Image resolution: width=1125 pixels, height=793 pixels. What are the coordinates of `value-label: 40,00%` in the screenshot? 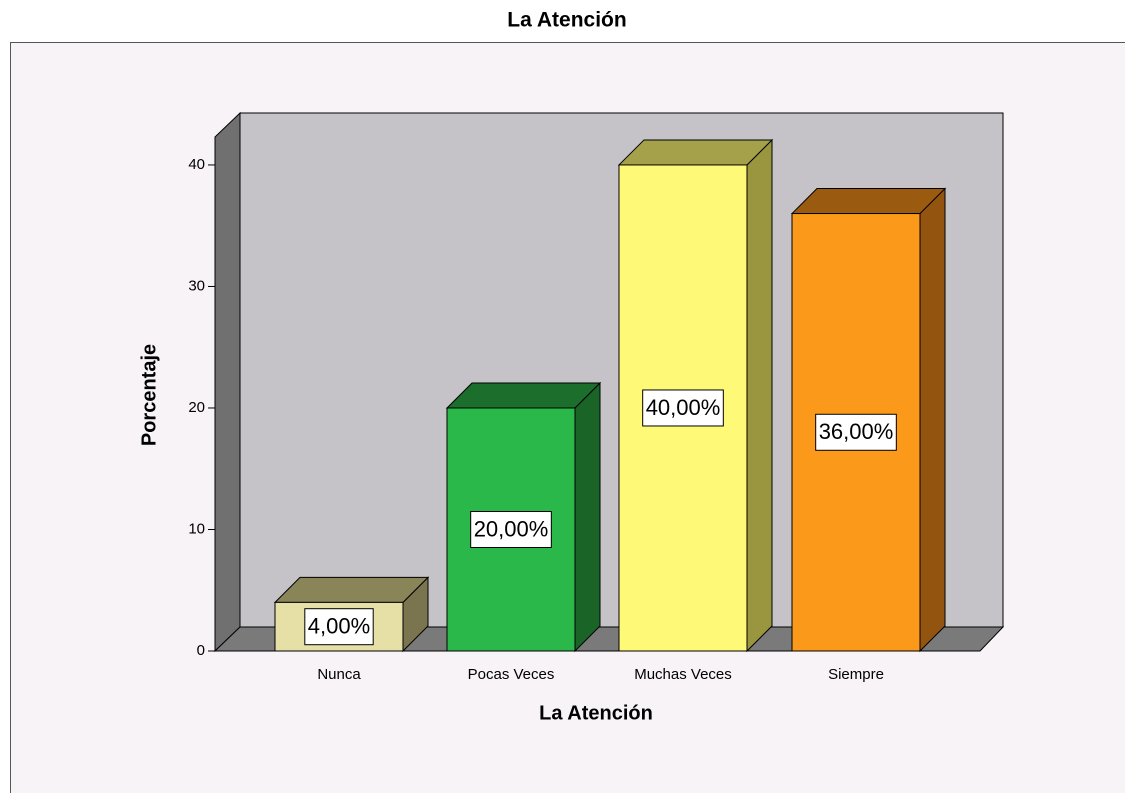 It's located at (683, 407).